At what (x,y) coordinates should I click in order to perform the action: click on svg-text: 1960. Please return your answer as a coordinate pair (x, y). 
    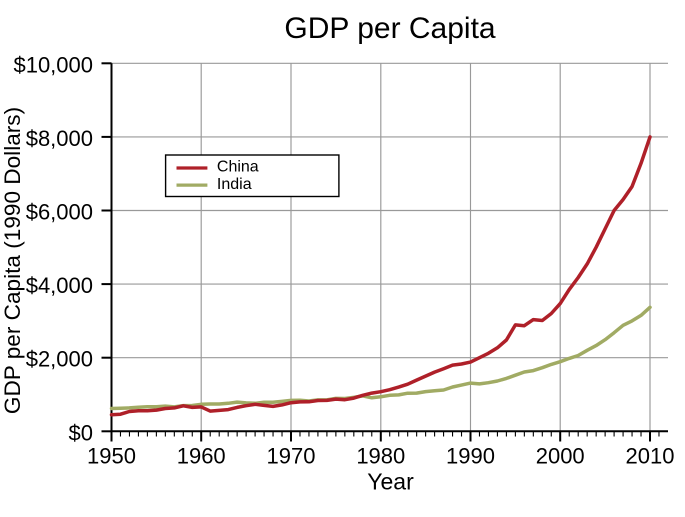
    Looking at the image, I should click on (201, 456).